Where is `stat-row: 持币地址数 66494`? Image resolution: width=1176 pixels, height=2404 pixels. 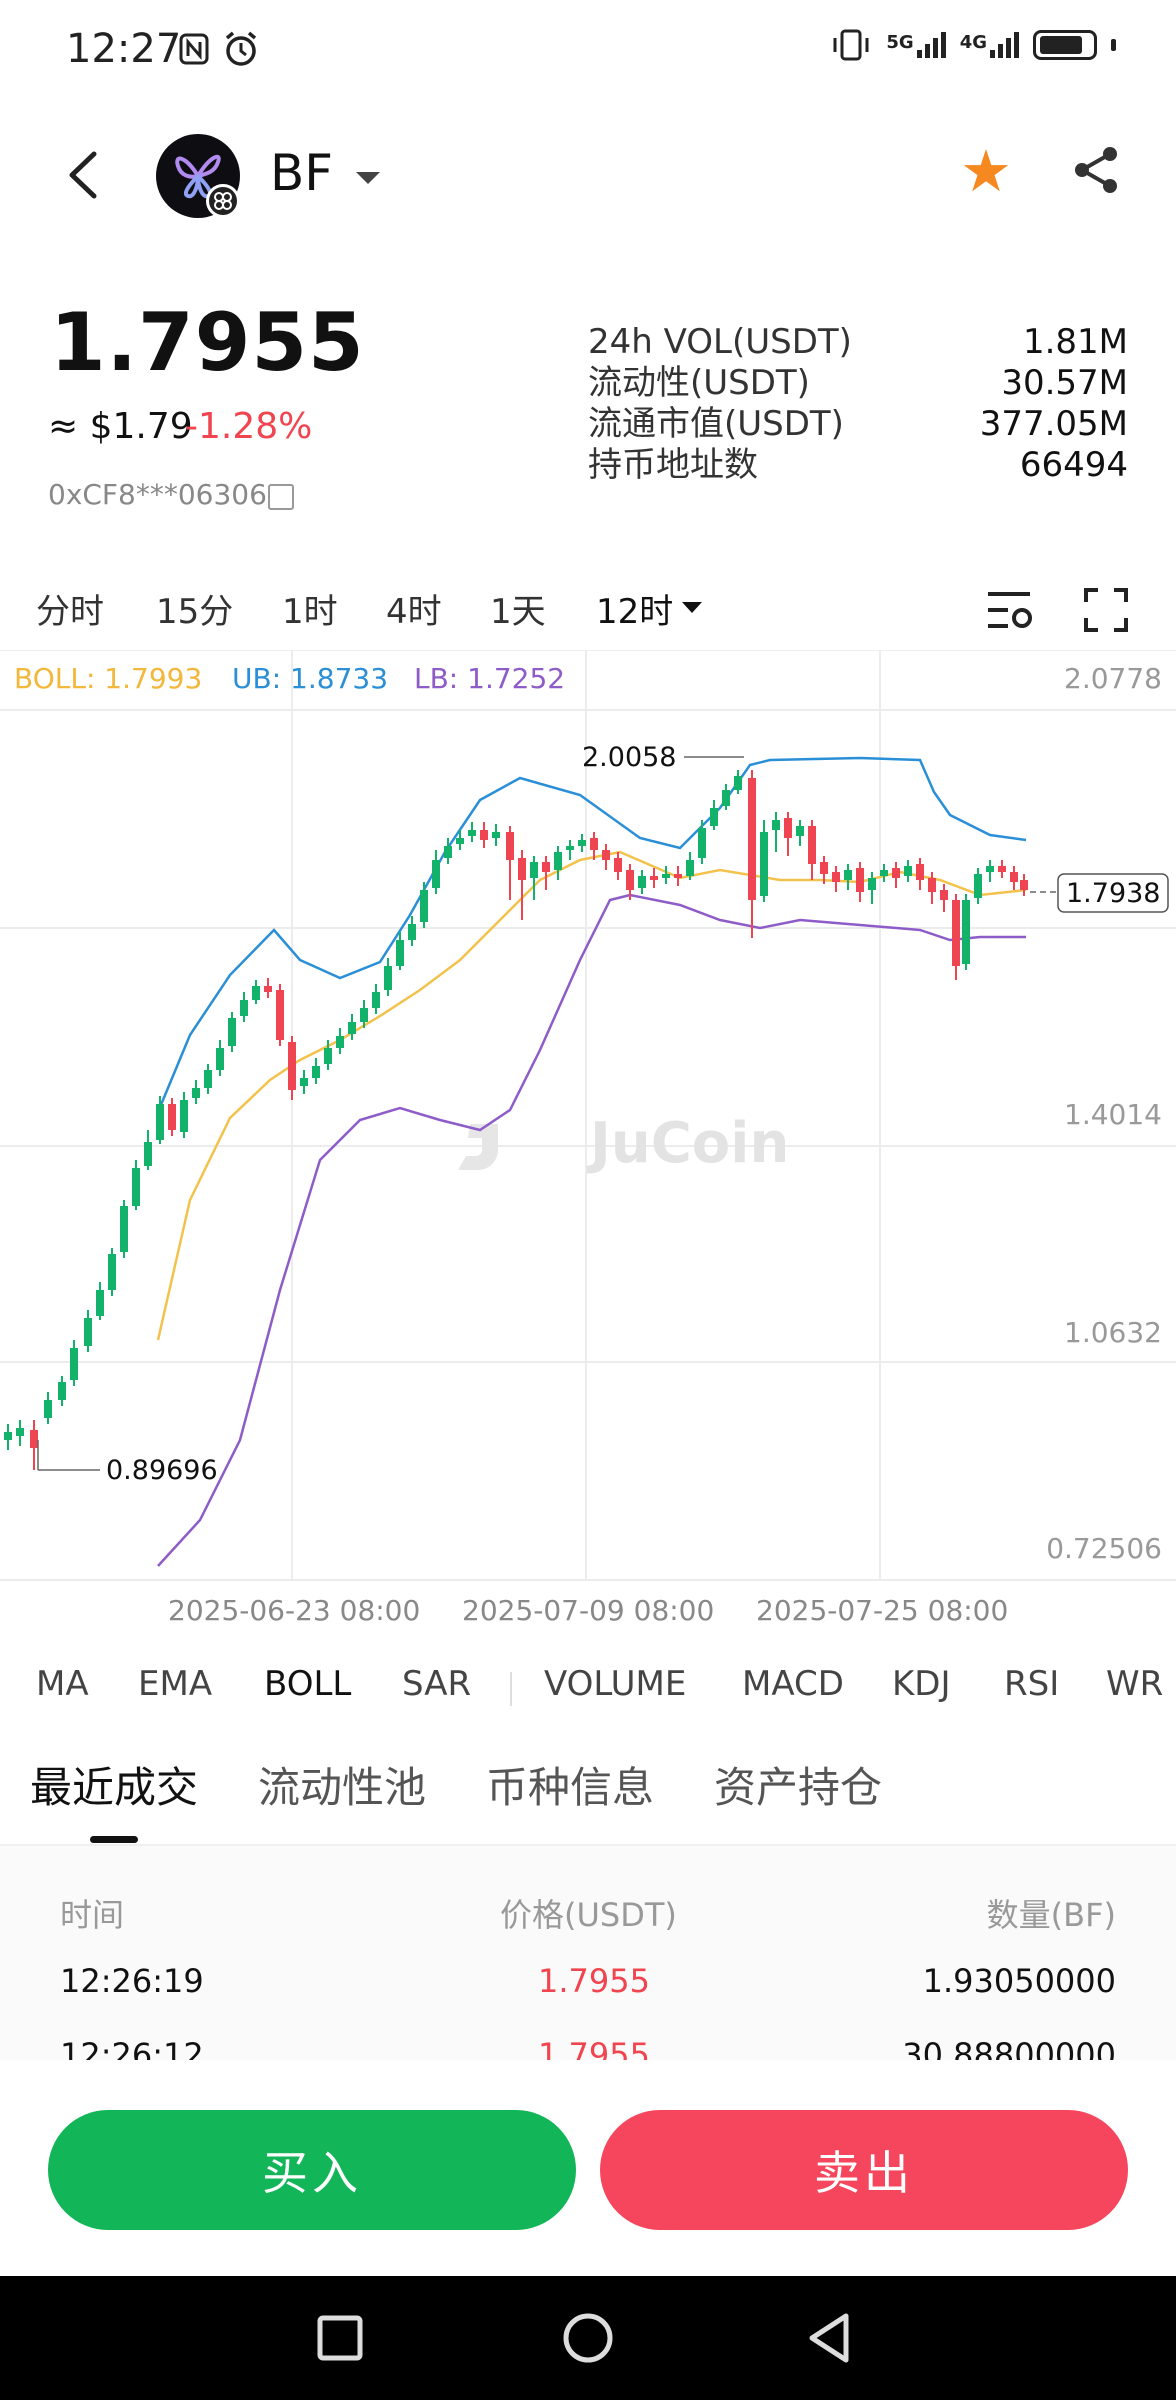 stat-row: 持币地址数 66494 is located at coordinates (858, 465).